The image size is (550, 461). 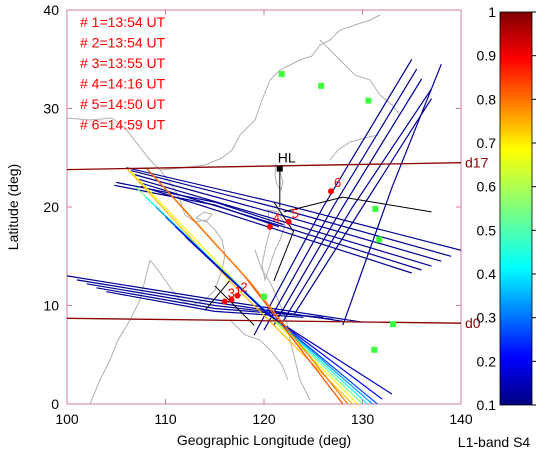 I want to click on event-marker-label-5: 5, so click(x=295, y=213).